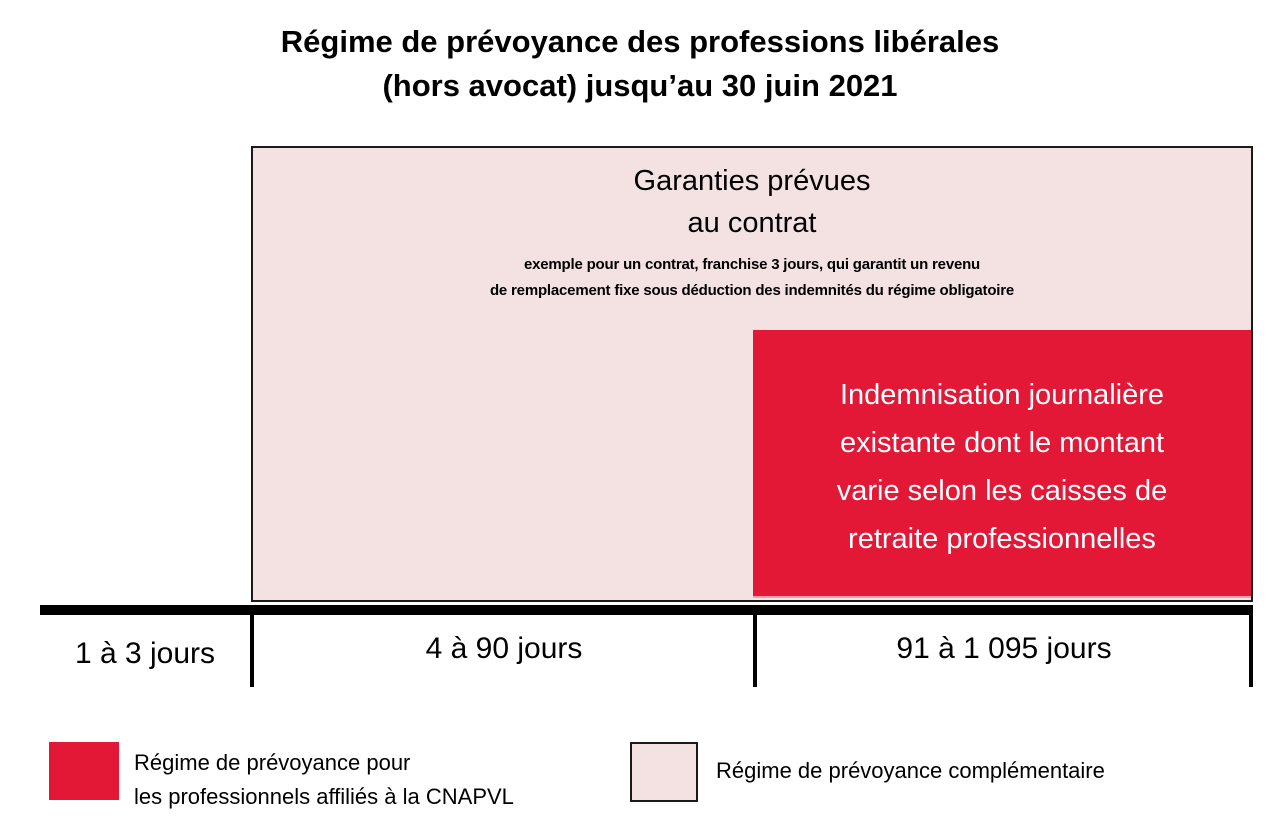 The image size is (1280, 837). What do you see at coordinates (1002, 491) in the screenshot?
I see `indemnity-line-3: varie selon les caisses de` at bounding box center [1002, 491].